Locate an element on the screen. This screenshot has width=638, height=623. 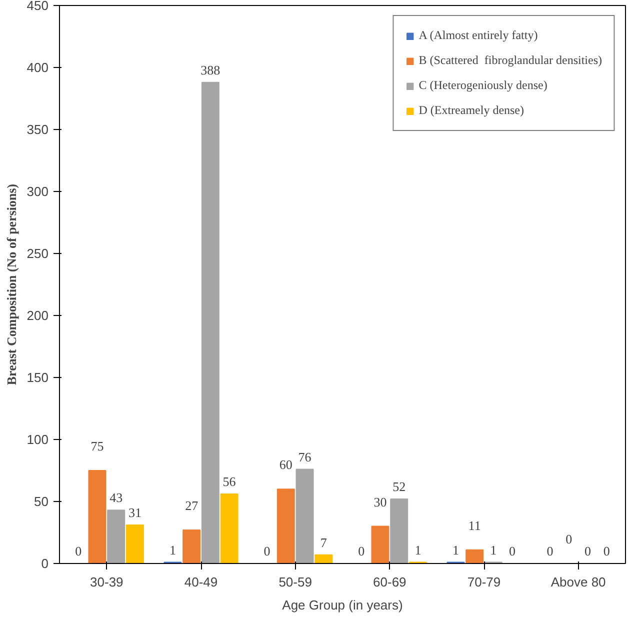
y-tick-label: 0 is located at coordinates (45, 563).